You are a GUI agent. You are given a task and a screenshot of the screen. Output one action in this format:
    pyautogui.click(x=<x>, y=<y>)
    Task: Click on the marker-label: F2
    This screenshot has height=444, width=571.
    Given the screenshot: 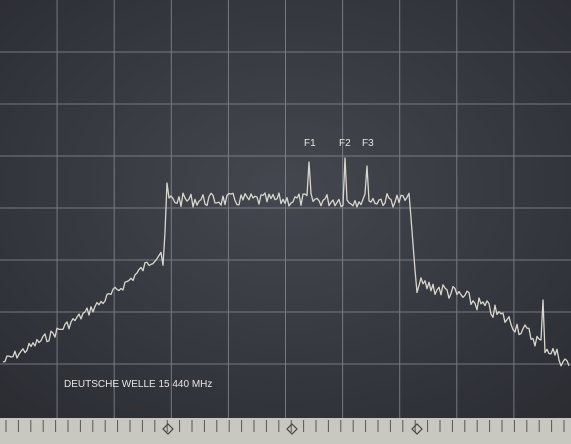 What is the action you would take?
    pyautogui.click(x=345, y=143)
    